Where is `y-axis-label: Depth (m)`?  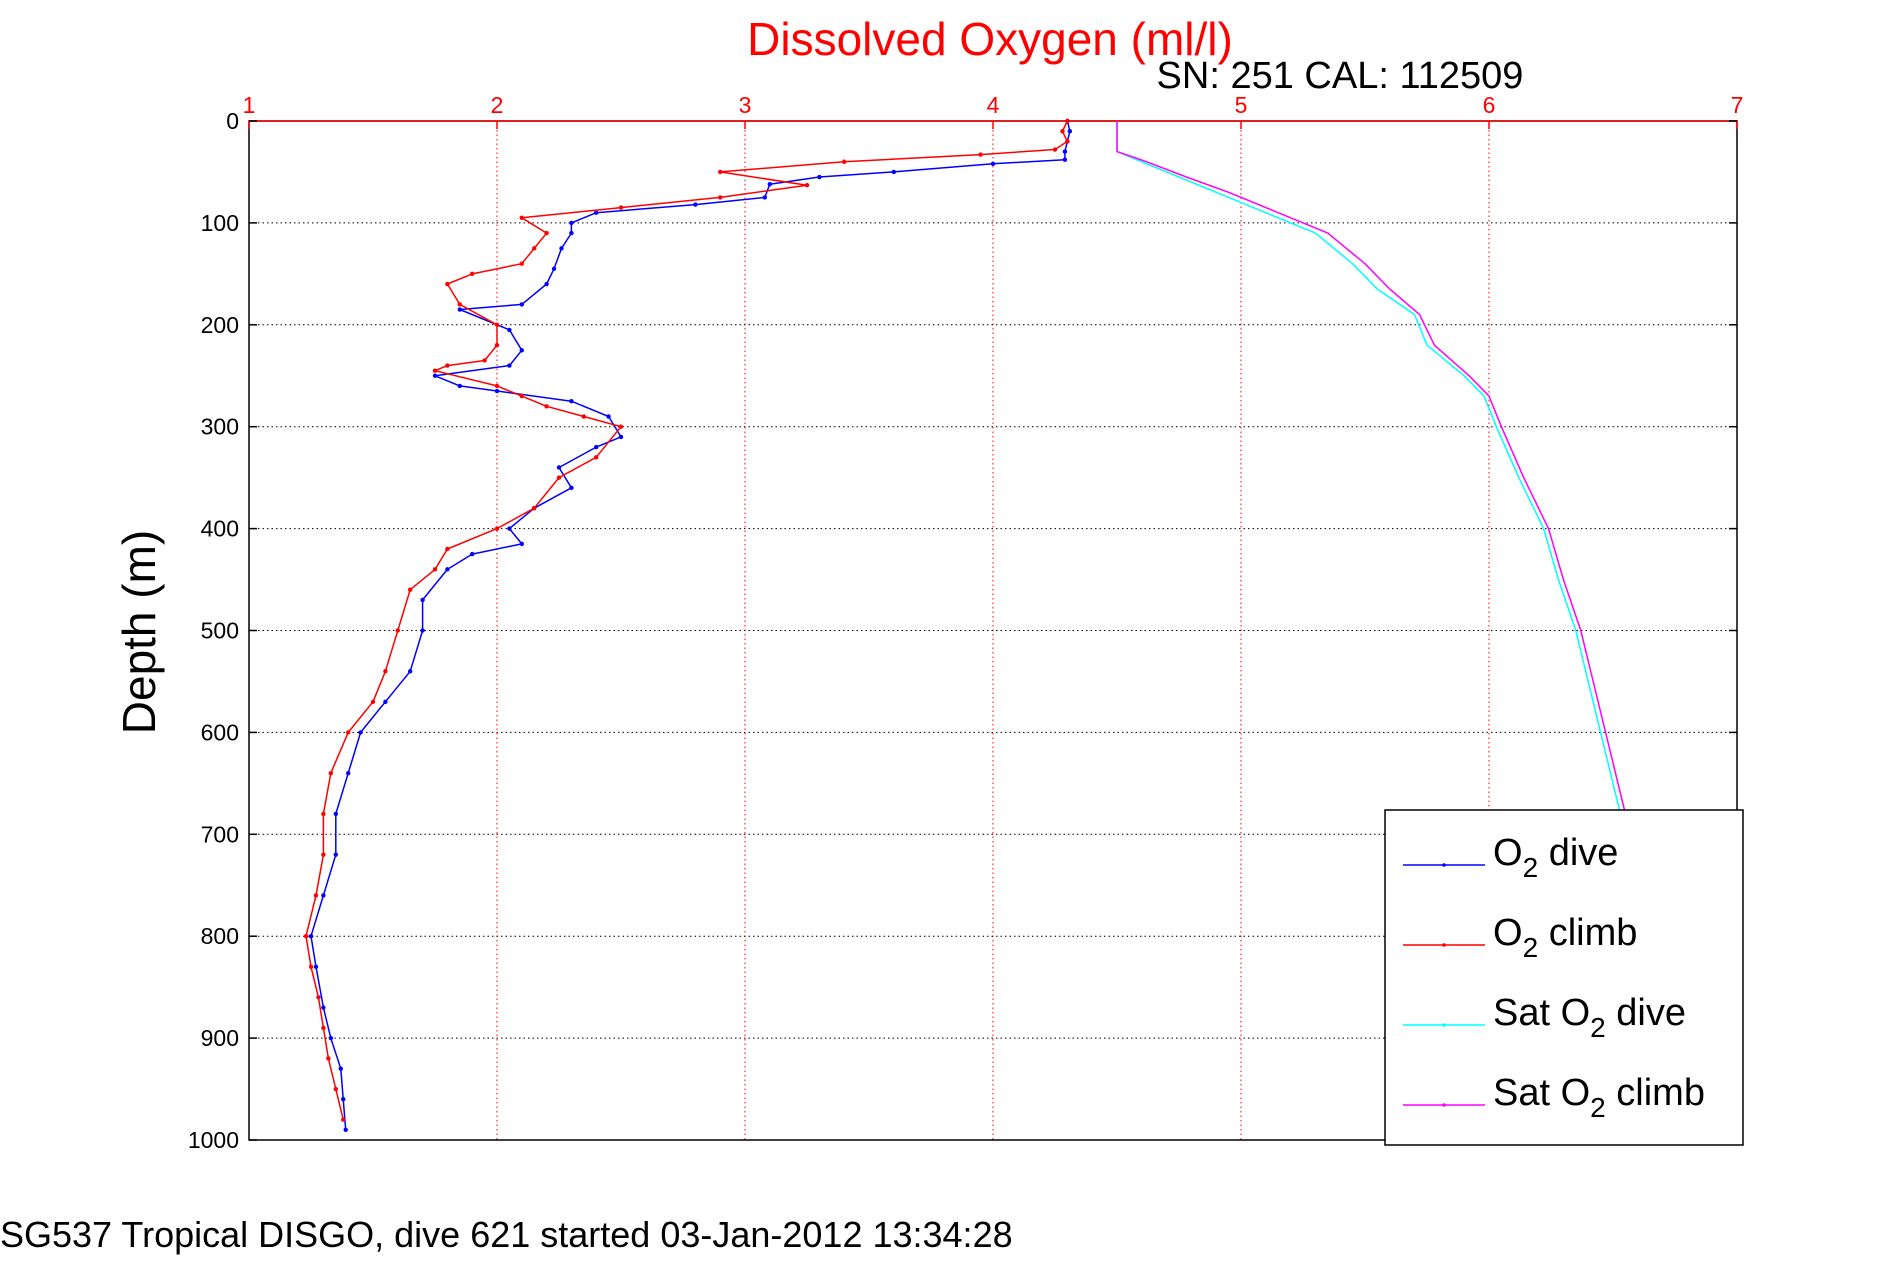 y-axis-label: Depth (m) is located at coordinates (139, 632).